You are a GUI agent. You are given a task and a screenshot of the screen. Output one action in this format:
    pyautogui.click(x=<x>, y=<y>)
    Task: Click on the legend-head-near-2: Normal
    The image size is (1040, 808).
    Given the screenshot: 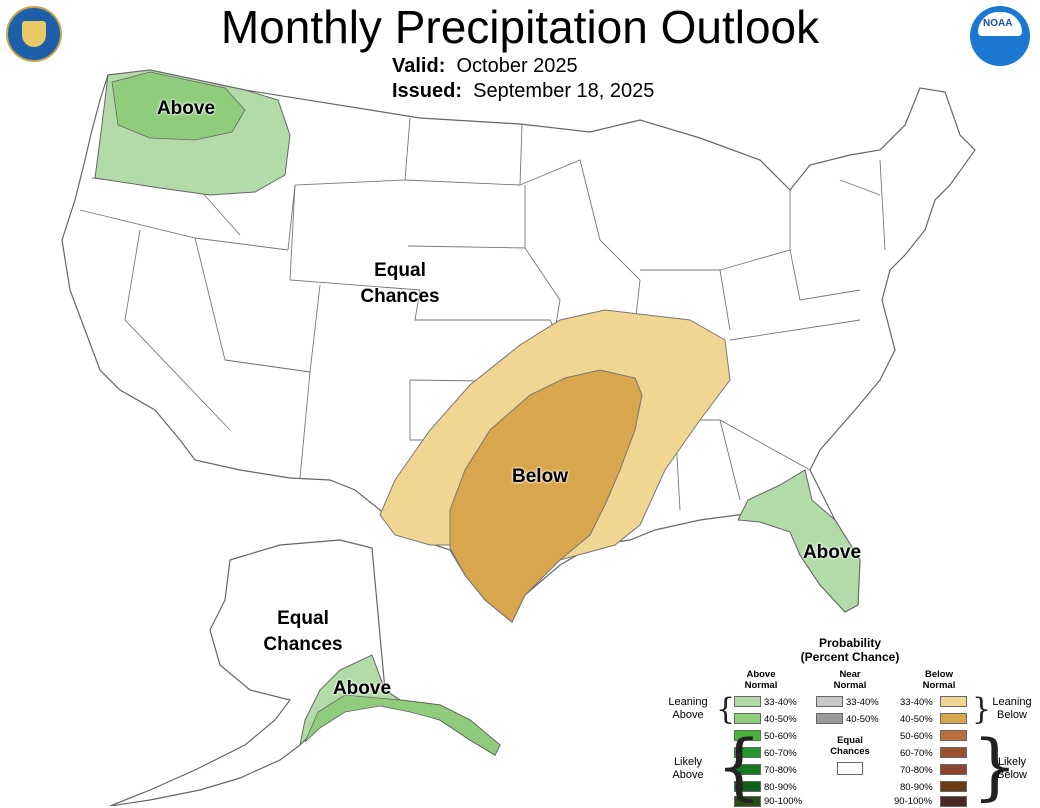 What is the action you would take?
    pyautogui.click(x=850, y=685)
    